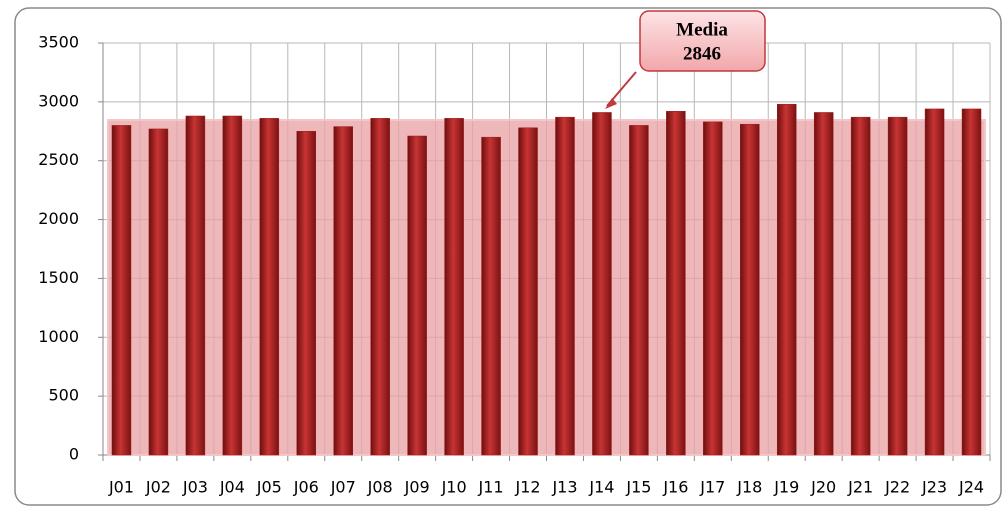  What do you see at coordinates (343, 487) in the screenshot?
I see `x-tick-label: J07` at bounding box center [343, 487].